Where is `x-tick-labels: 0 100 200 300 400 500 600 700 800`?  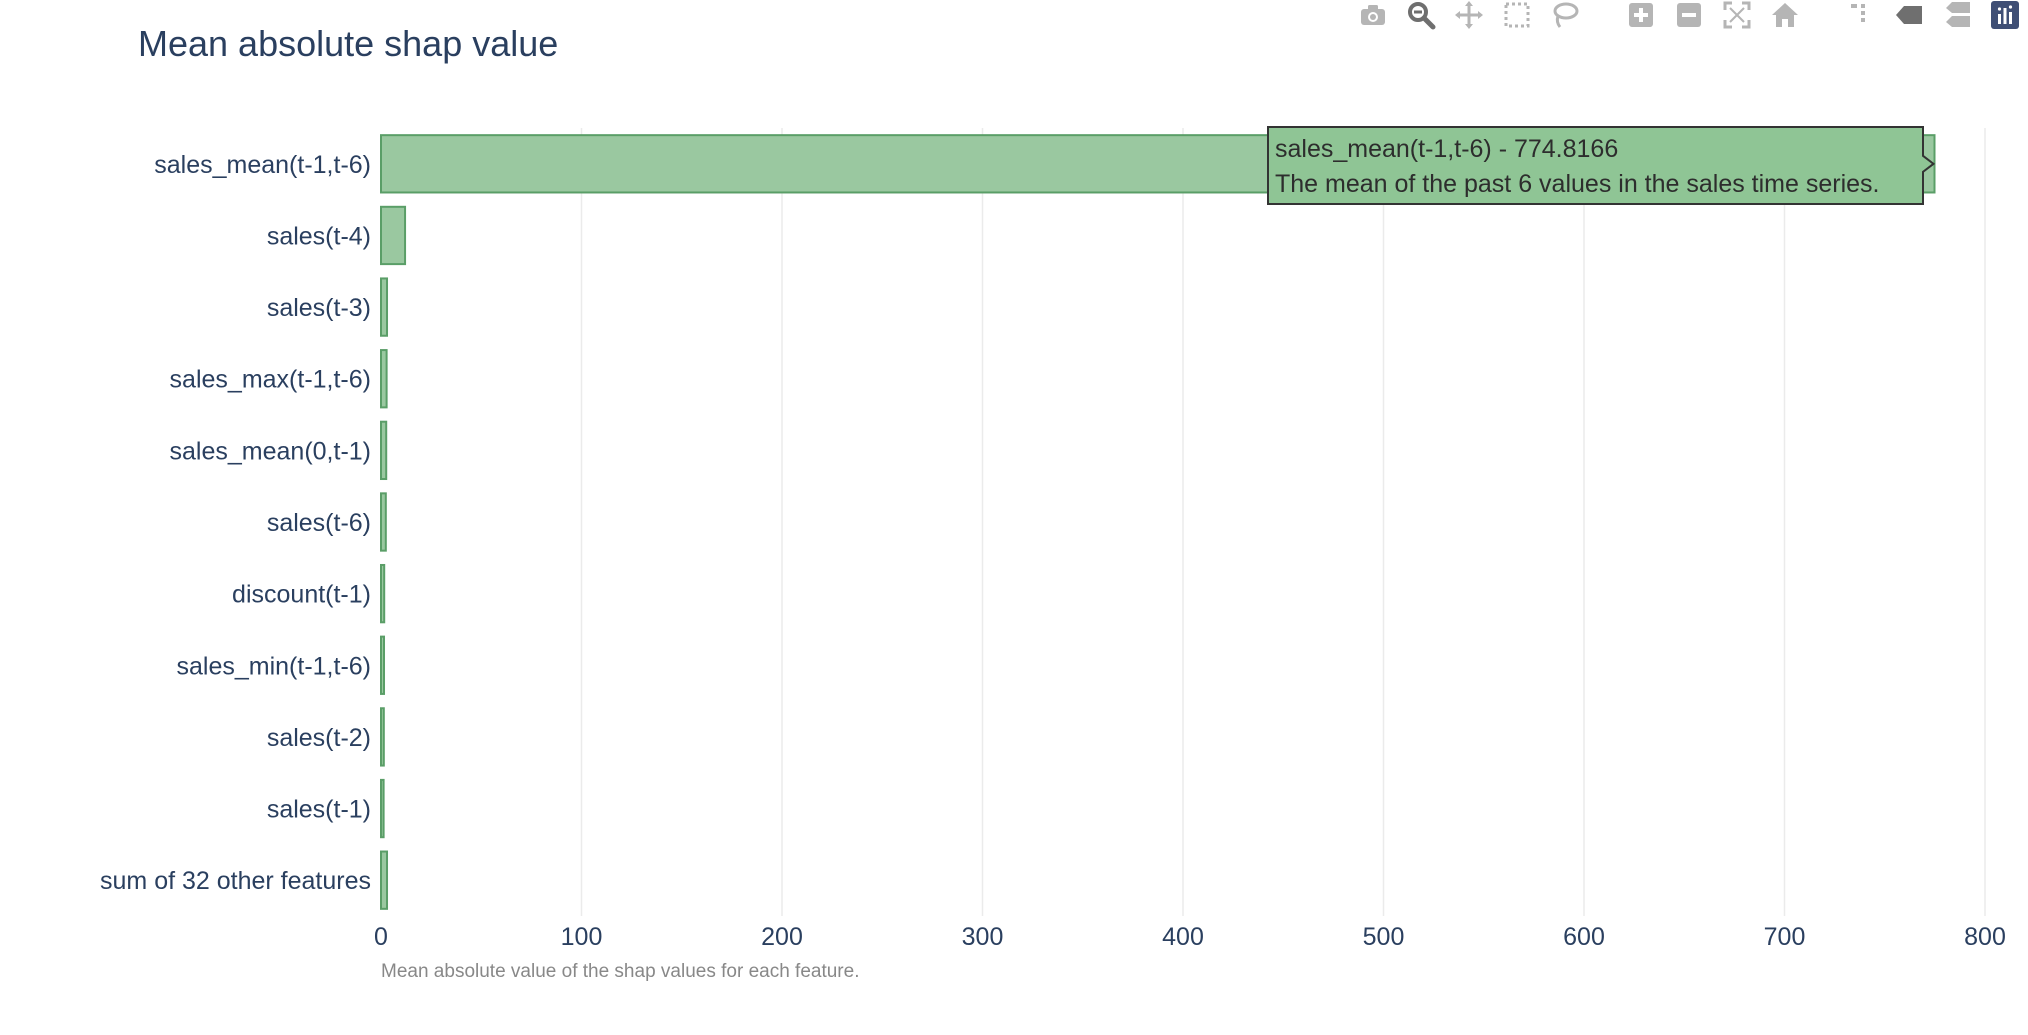
x-tick-labels: 0 100 200 300 400 500 600 700 800 is located at coordinates (1190, 937).